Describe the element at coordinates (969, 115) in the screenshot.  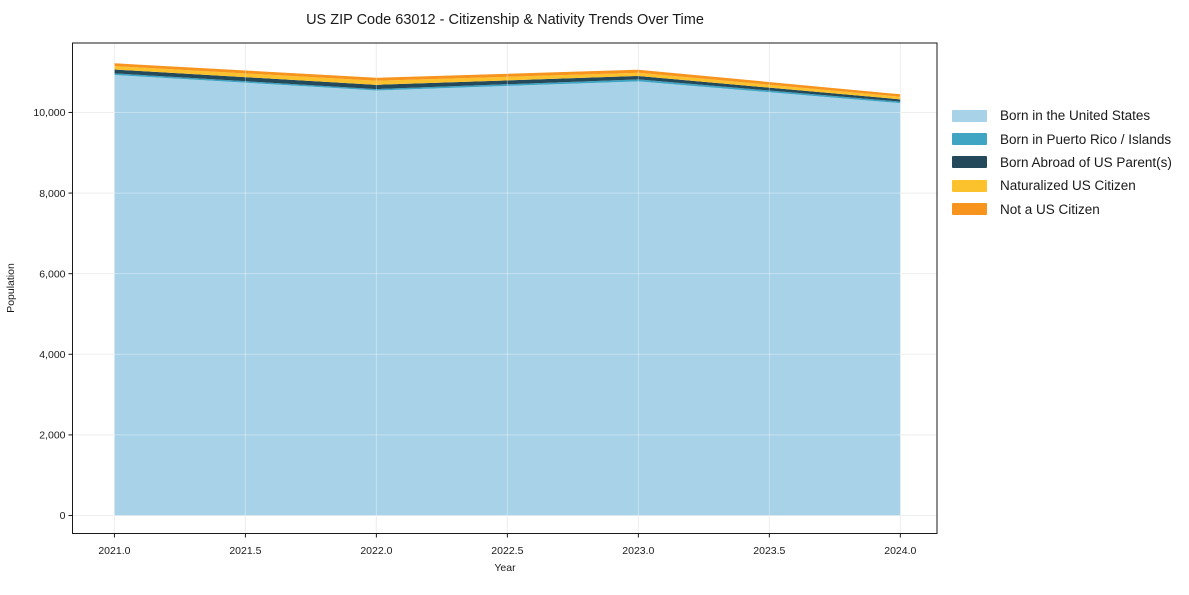
I see `legend-swatch-born-us` at that location.